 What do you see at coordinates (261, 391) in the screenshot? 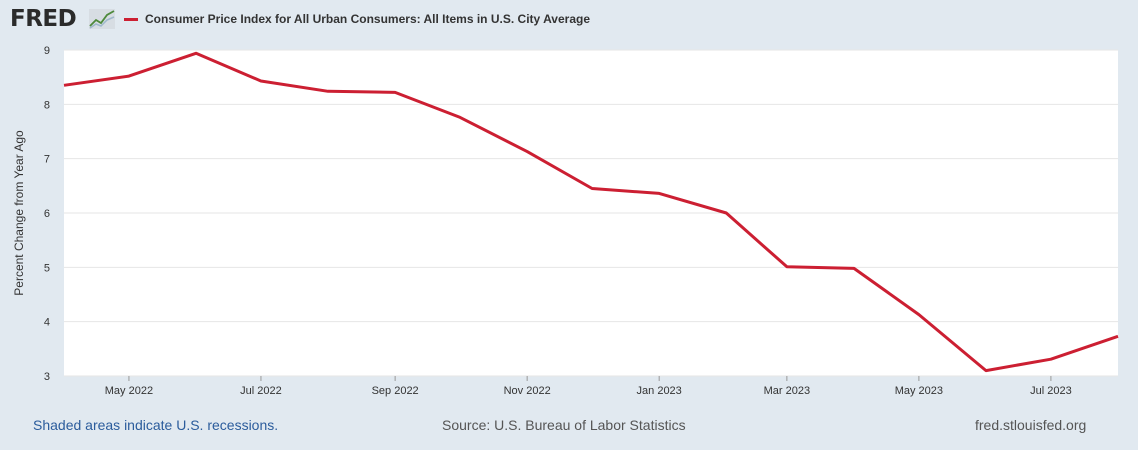
I see `x-tick-label: Jul 2022` at bounding box center [261, 391].